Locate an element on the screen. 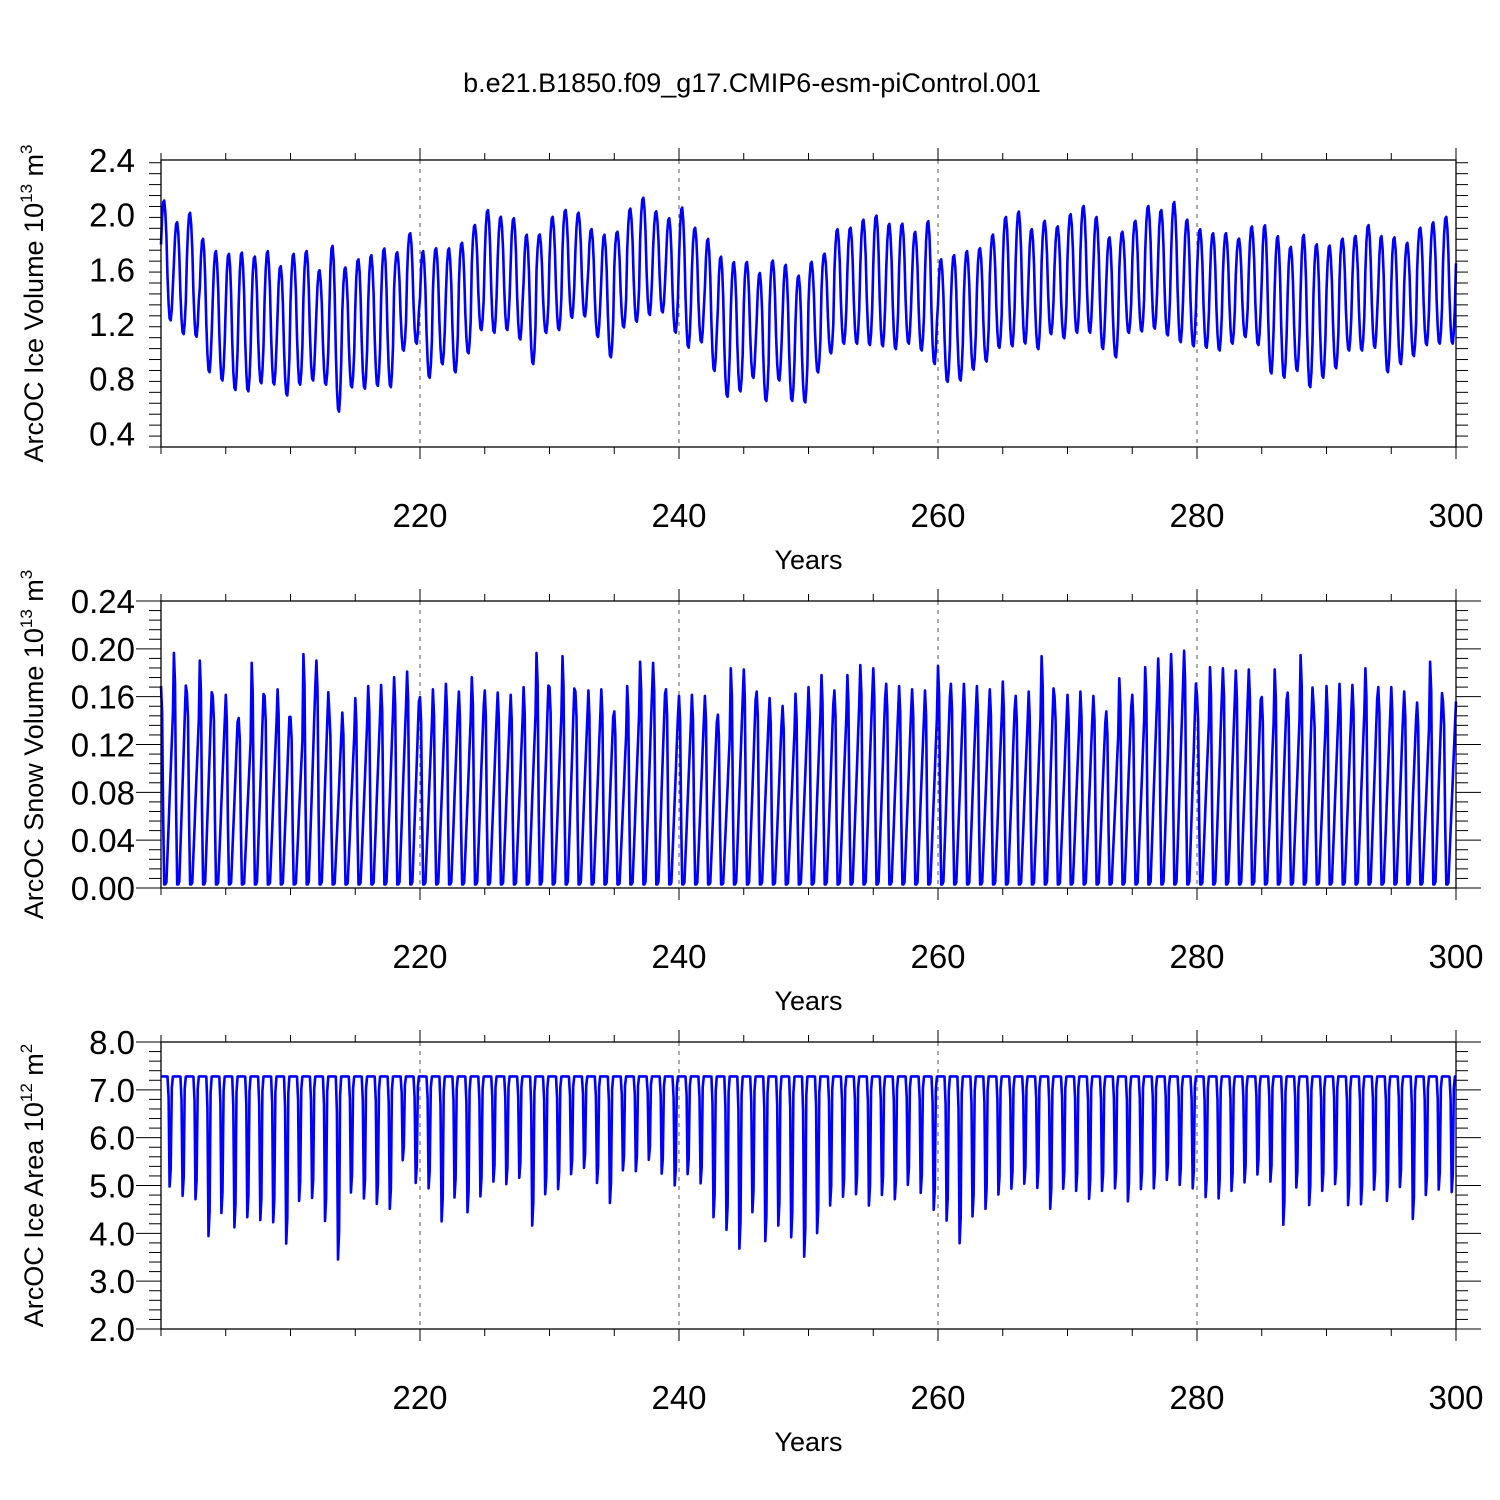  series-line-ice-volume is located at coordinates (808, 304).